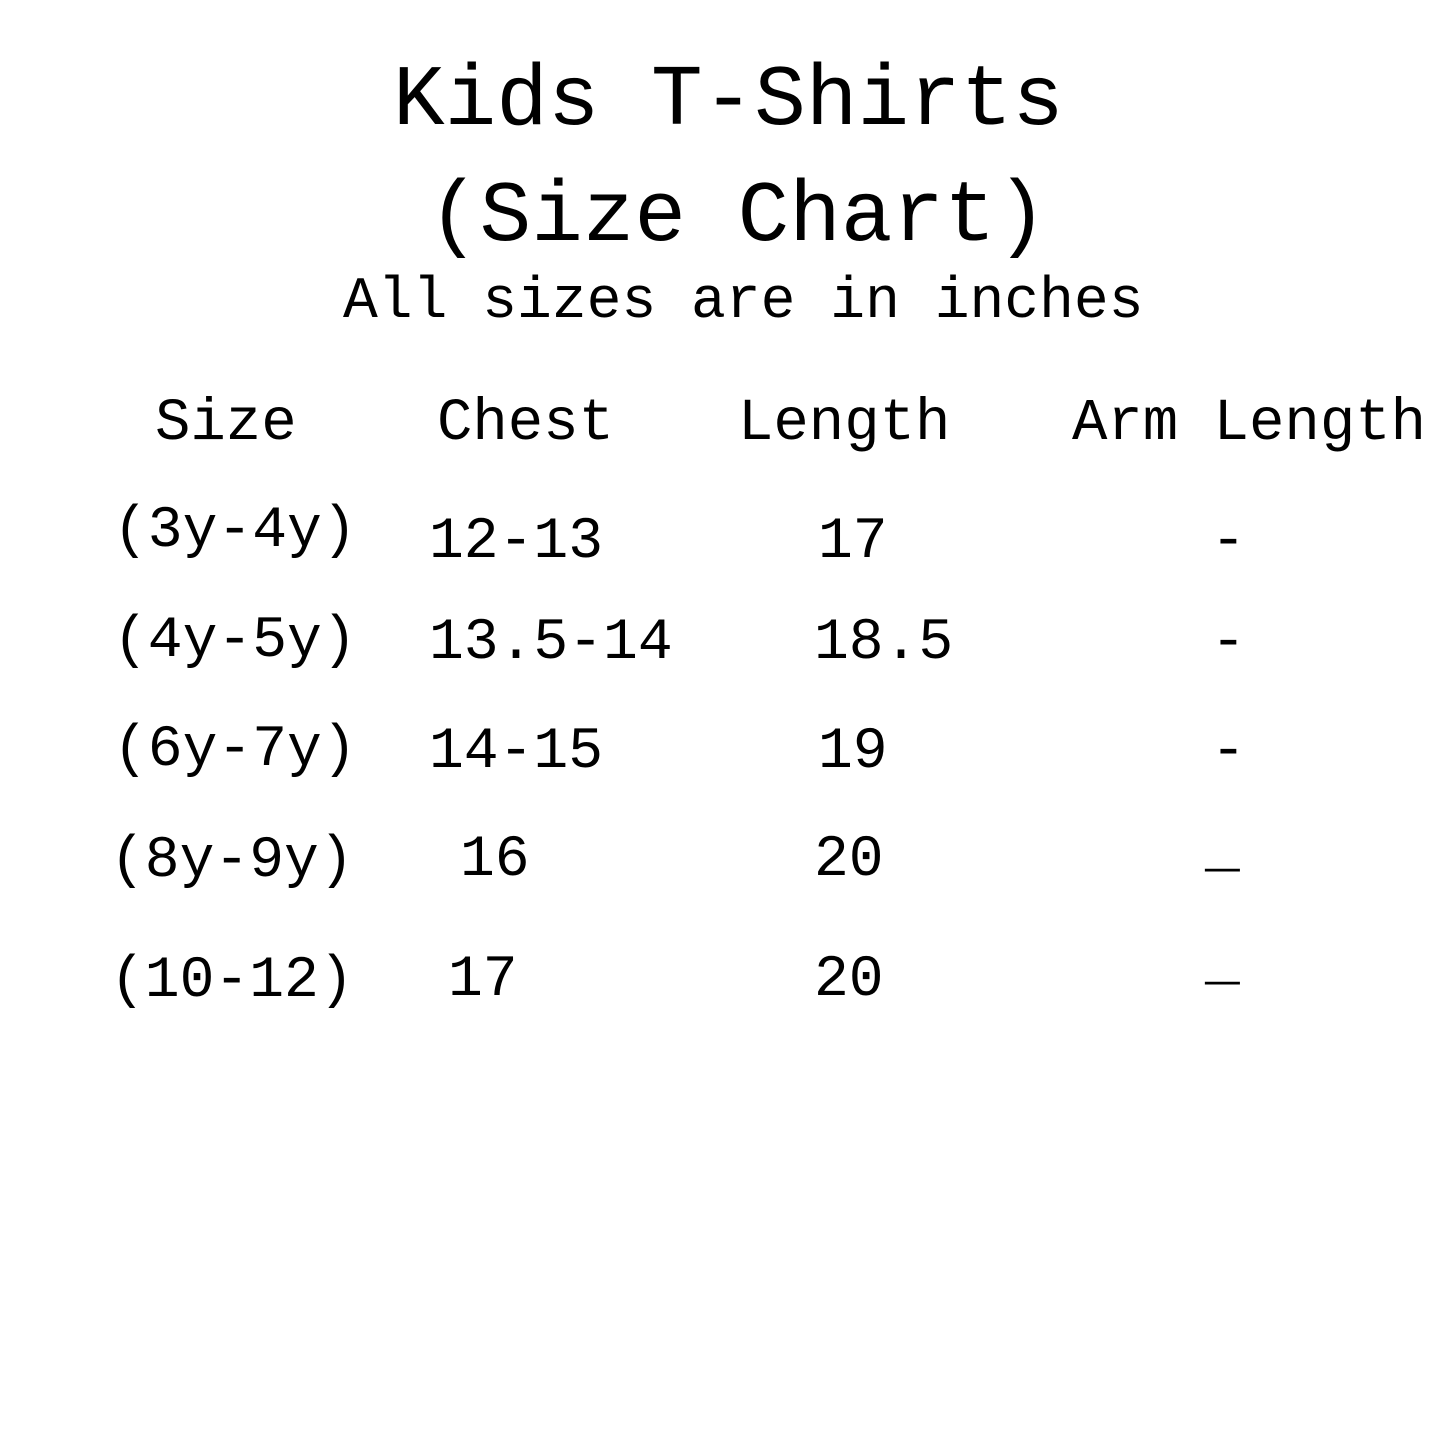 The image size is (1445, 1445). What do you see at coordinates (884, 643) in the screenshot?
I see `table-cell-length: 18.5` at bounding box center [884, 643].